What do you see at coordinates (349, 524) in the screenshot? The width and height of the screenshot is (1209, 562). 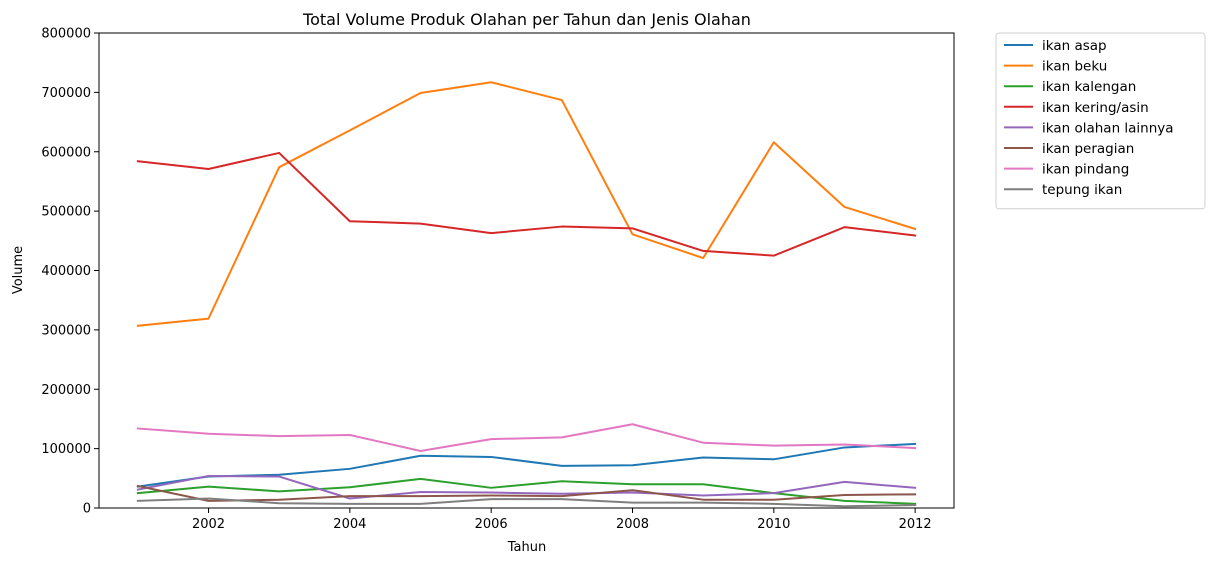 I see `x-tick-label: 2004` at bounding box center [349, 524].